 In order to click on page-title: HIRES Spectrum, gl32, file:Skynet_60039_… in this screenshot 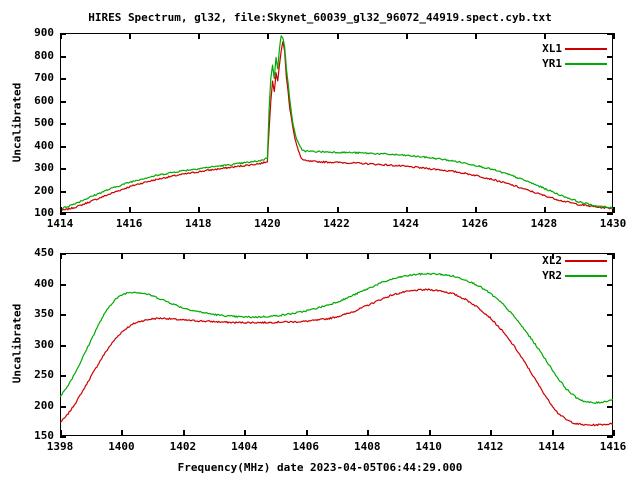, I will do `click(320, 17)`.